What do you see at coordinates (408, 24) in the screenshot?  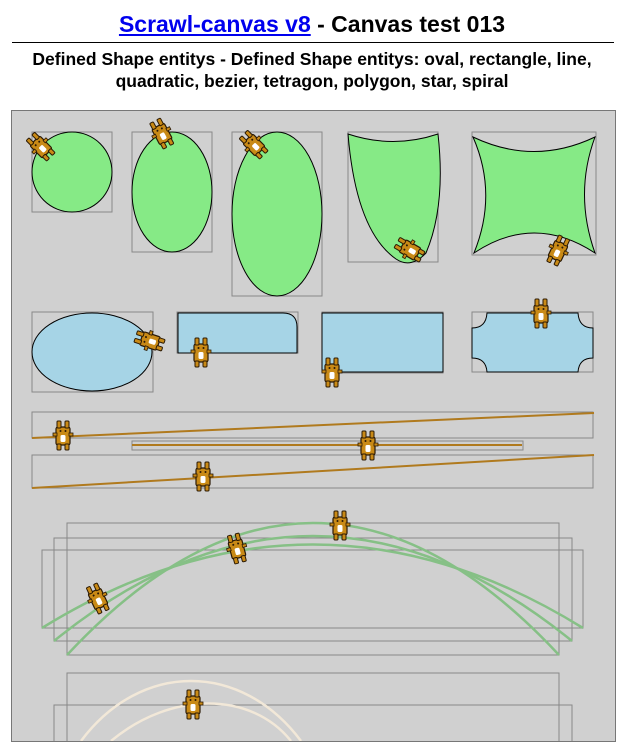 I see `title-suffix: - Canvas test 013` at bounding box center [408, 24].